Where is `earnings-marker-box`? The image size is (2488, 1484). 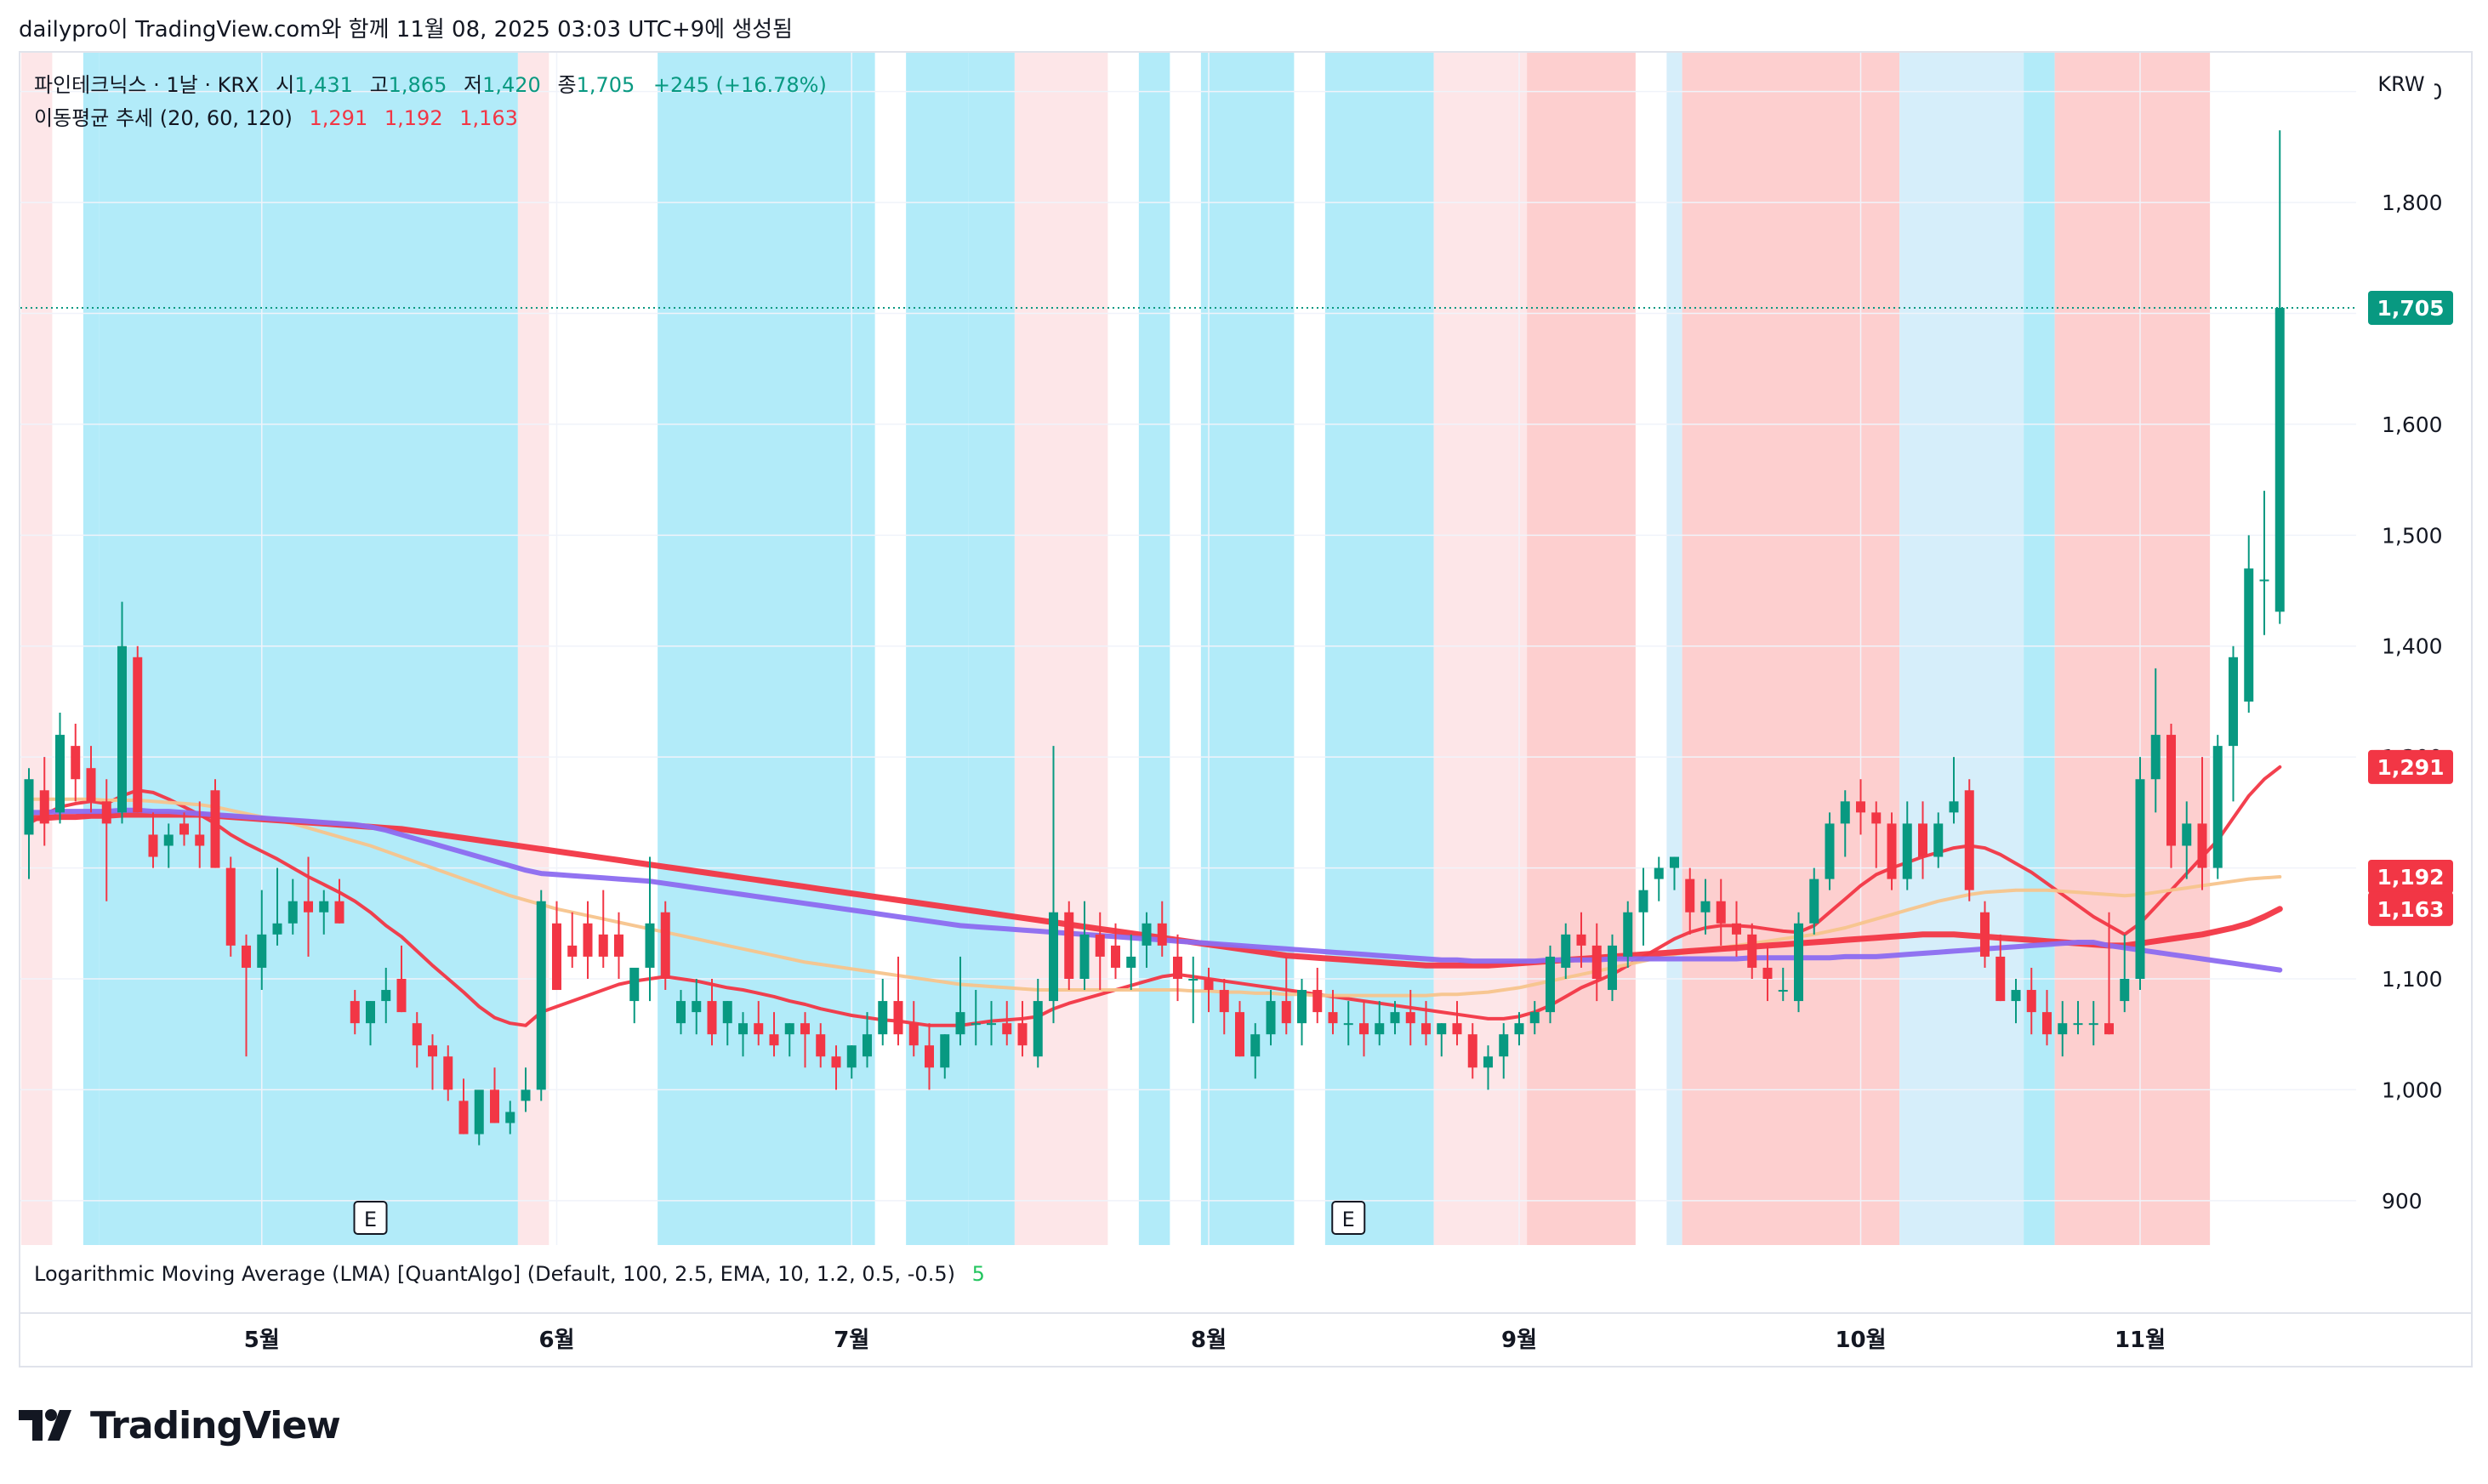 earnings-marker-box is located at coordinates (370, 1218).